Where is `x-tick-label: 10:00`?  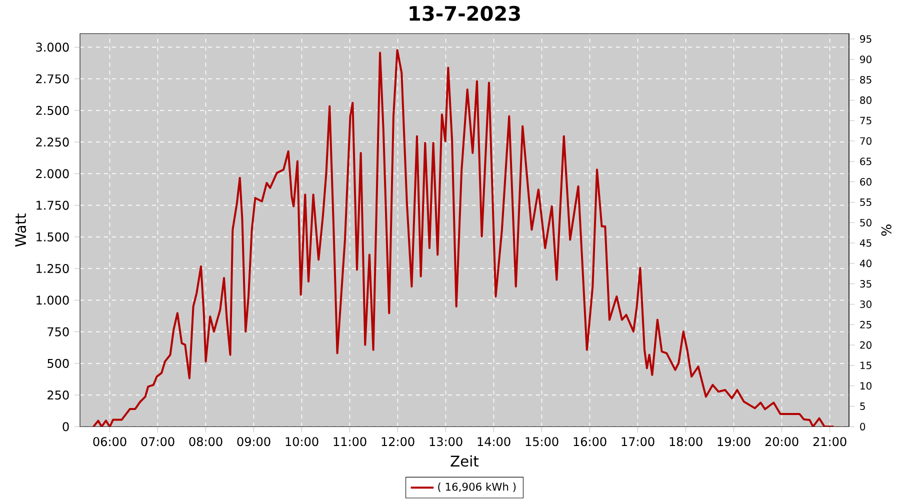 x-tick-label: 10:00 is located at coordinates (302, 441).